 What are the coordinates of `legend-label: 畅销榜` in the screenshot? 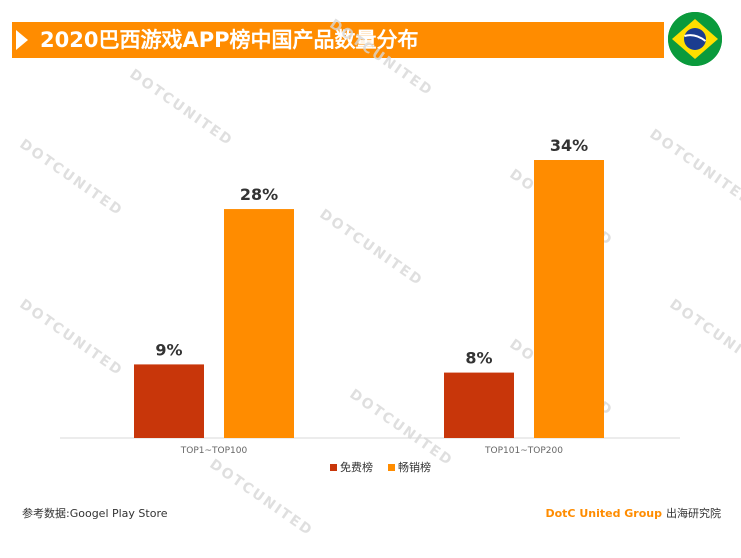 It's located at (414, 467).